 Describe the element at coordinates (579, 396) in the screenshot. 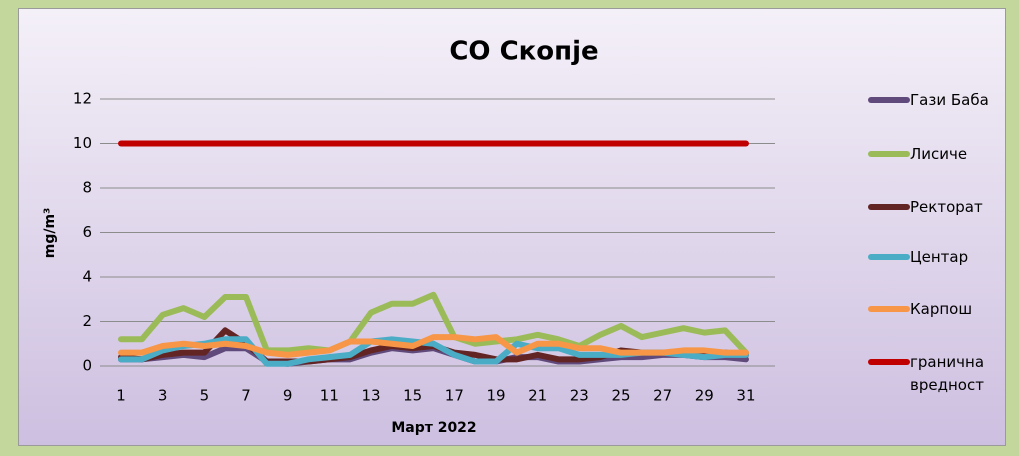

I see `x-tick-label: 23` at that location.